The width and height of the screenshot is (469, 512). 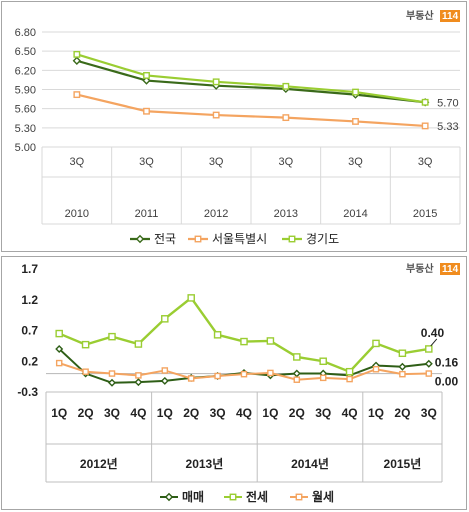 I want to click on y-tick-label: 5.60, so click(x=25, y=110).